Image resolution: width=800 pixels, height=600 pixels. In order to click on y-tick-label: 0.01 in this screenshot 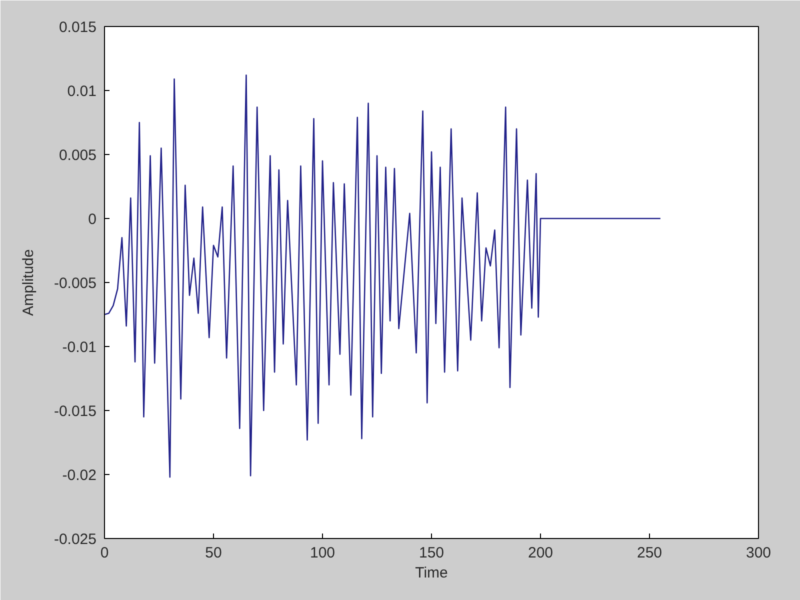, I will do `click(82, 91)`.